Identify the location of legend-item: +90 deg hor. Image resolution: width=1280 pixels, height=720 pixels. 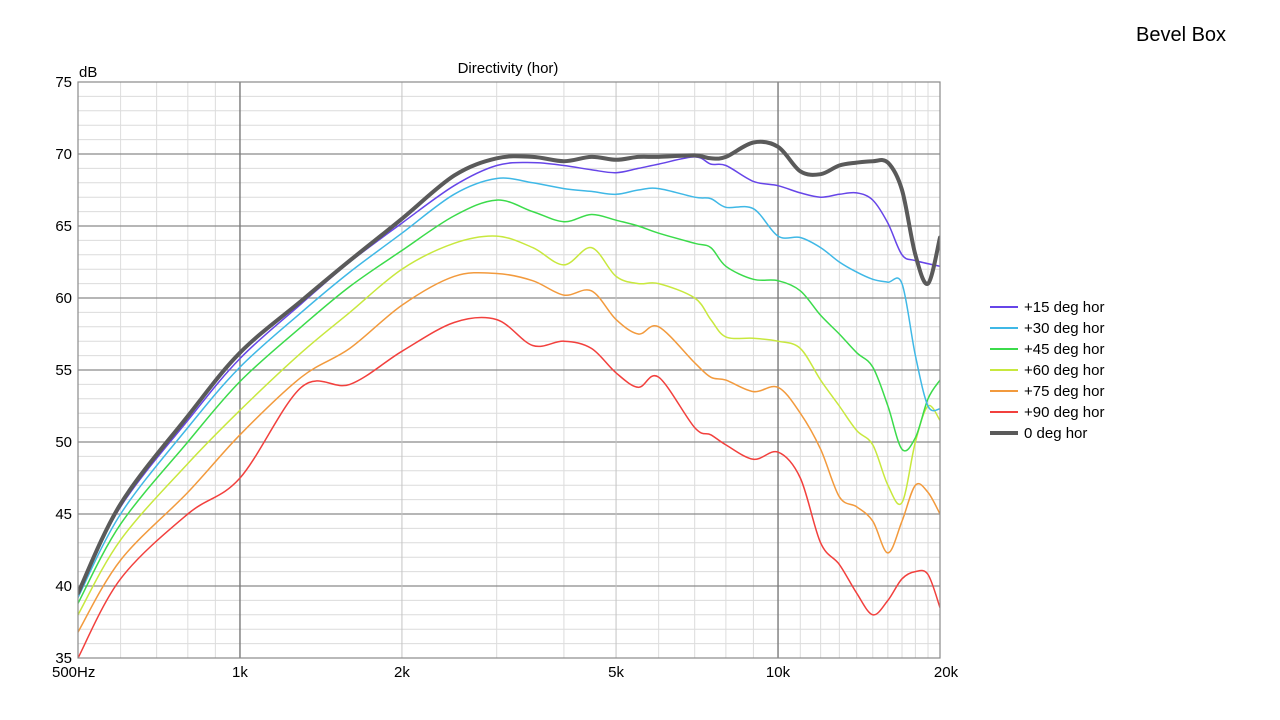
(1047, 412).